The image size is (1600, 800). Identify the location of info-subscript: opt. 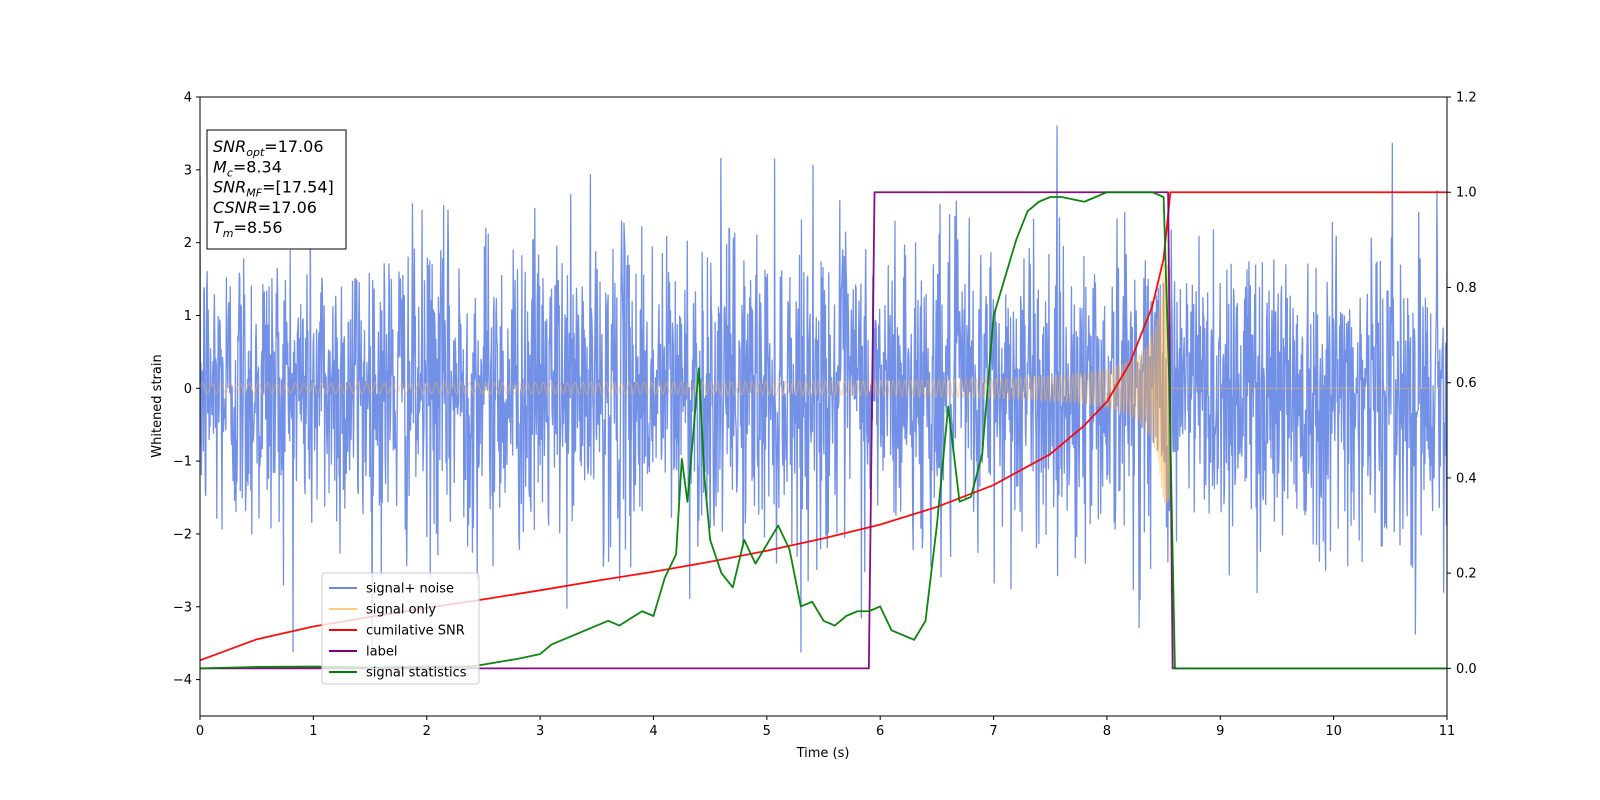
(255, 152).